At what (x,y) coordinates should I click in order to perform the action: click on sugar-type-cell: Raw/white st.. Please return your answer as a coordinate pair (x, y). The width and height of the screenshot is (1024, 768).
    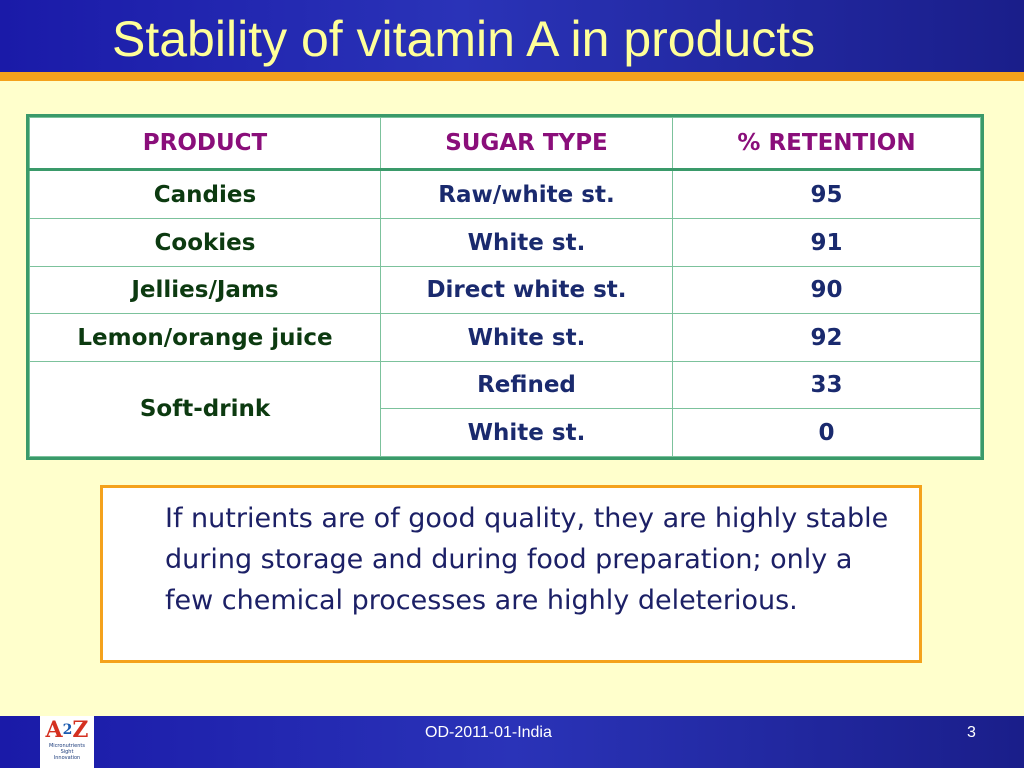
    Looking at the image, I should click on (526, 194).